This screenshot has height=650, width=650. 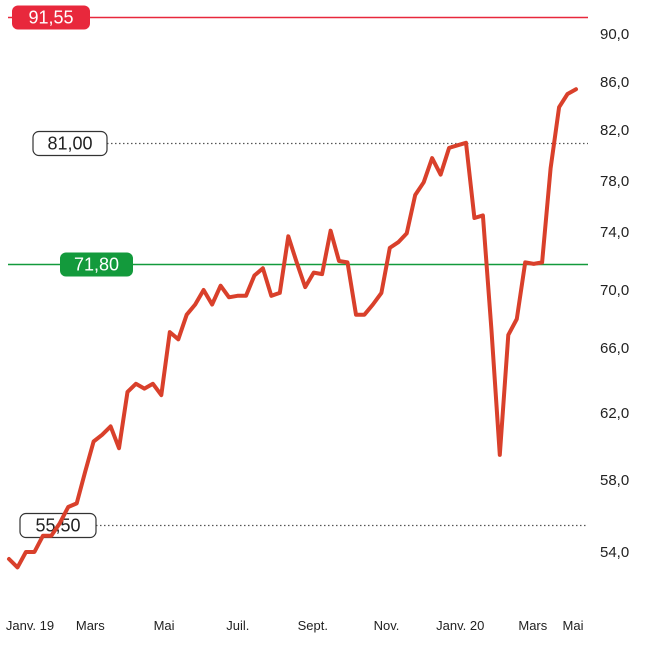 I want to click on y-tick-label: 62,0, so click(x=614, y=413).